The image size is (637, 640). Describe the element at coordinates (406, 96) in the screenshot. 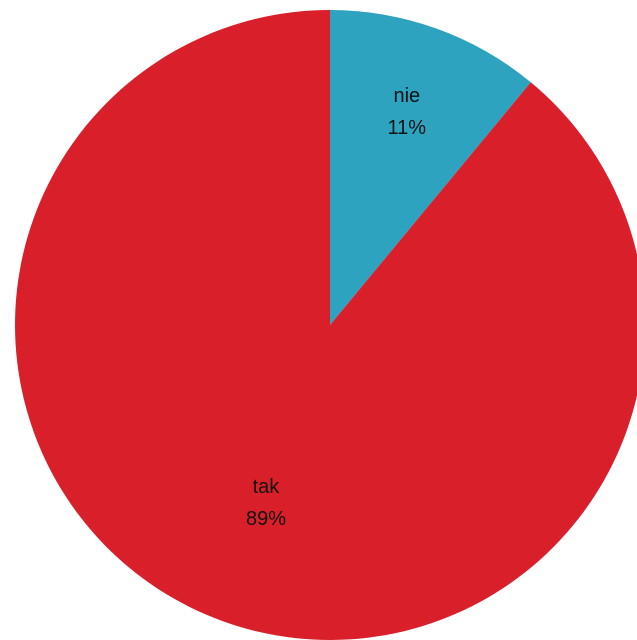

I see `slice-label: nie` at that location.